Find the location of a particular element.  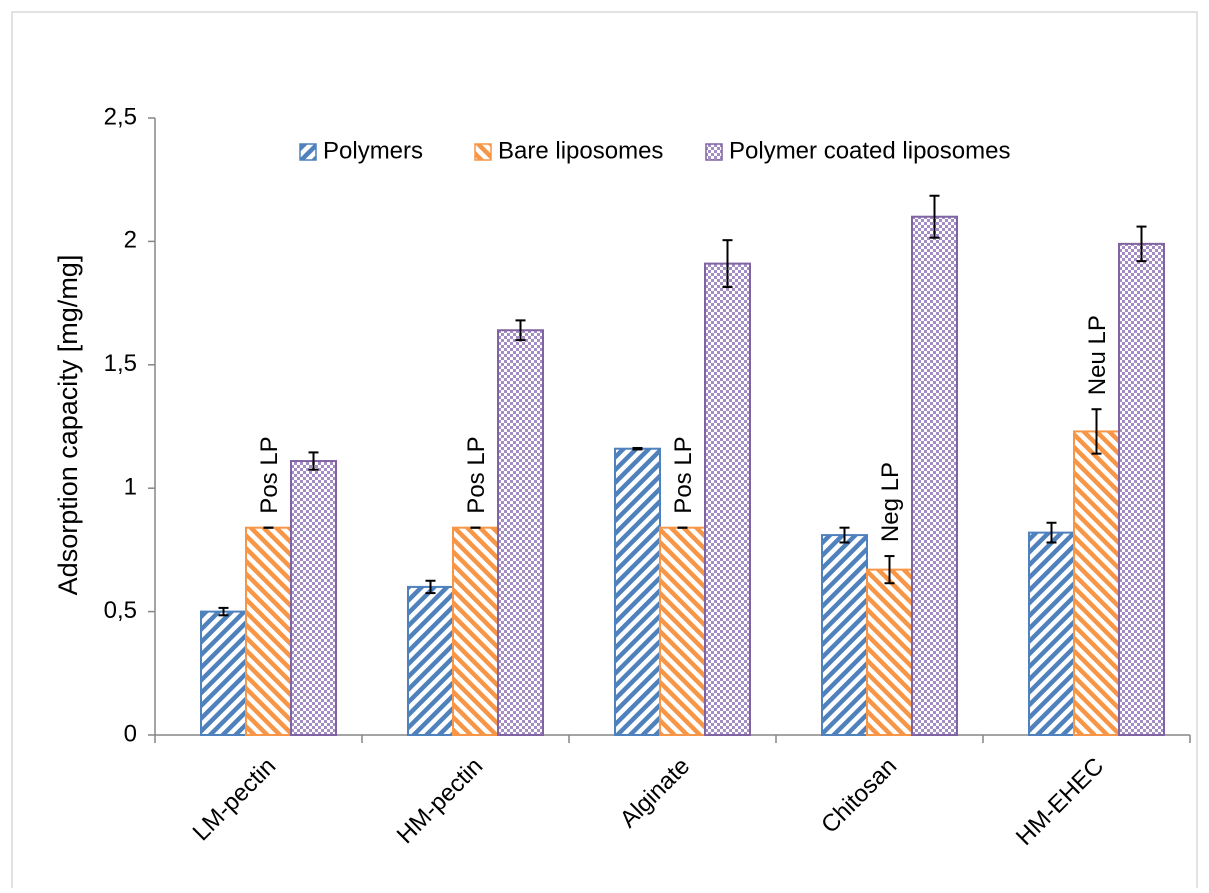

y-tick-label: 1 is located at coordinates (130, 487).